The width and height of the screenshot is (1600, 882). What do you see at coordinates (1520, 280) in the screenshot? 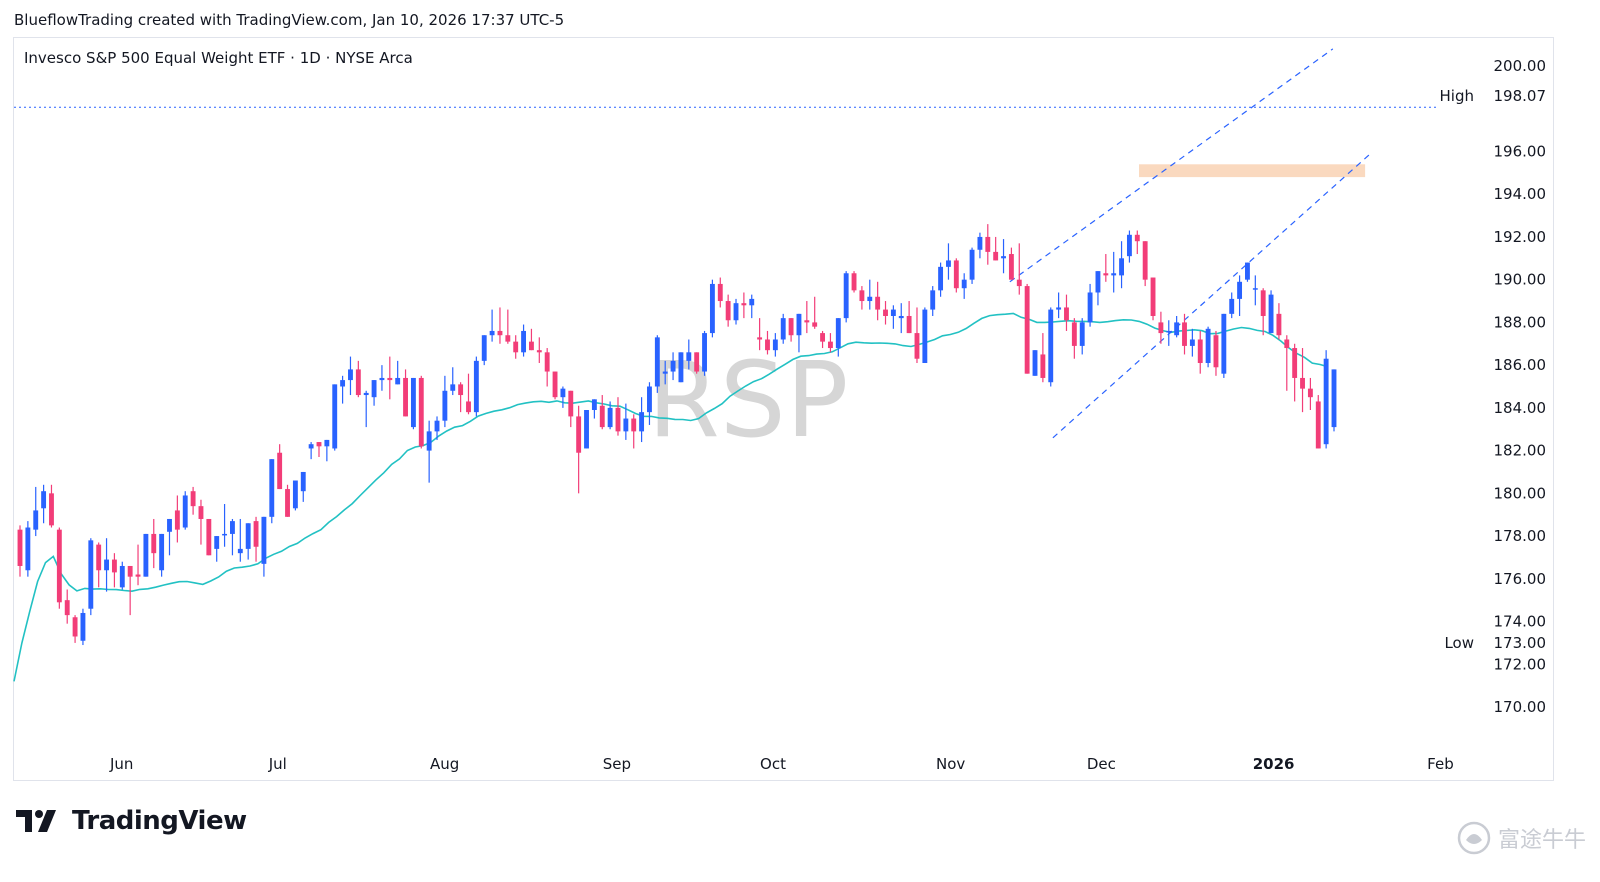
I see `y-tick-label: 190.00` at bounding box center [1520, 280].